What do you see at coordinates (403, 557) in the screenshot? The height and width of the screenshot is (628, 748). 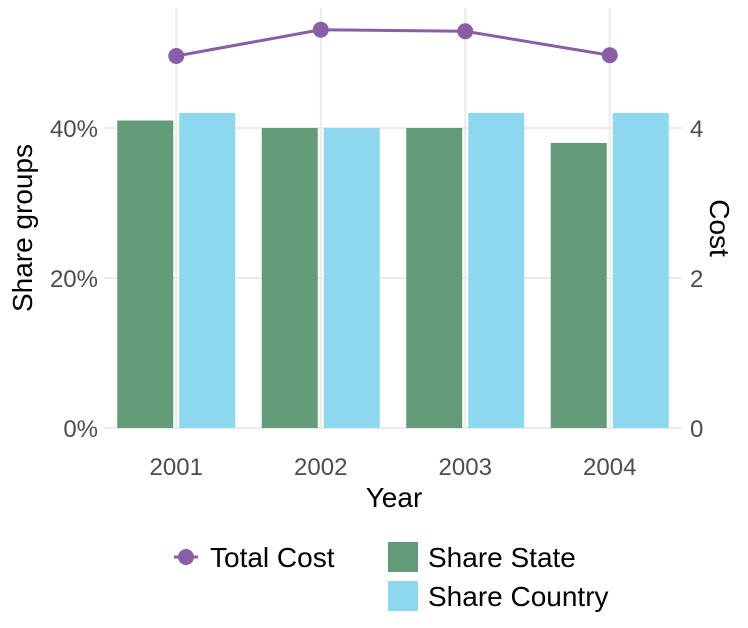 I see `legend-swatch-share-state` at bounding box center [403, 557].